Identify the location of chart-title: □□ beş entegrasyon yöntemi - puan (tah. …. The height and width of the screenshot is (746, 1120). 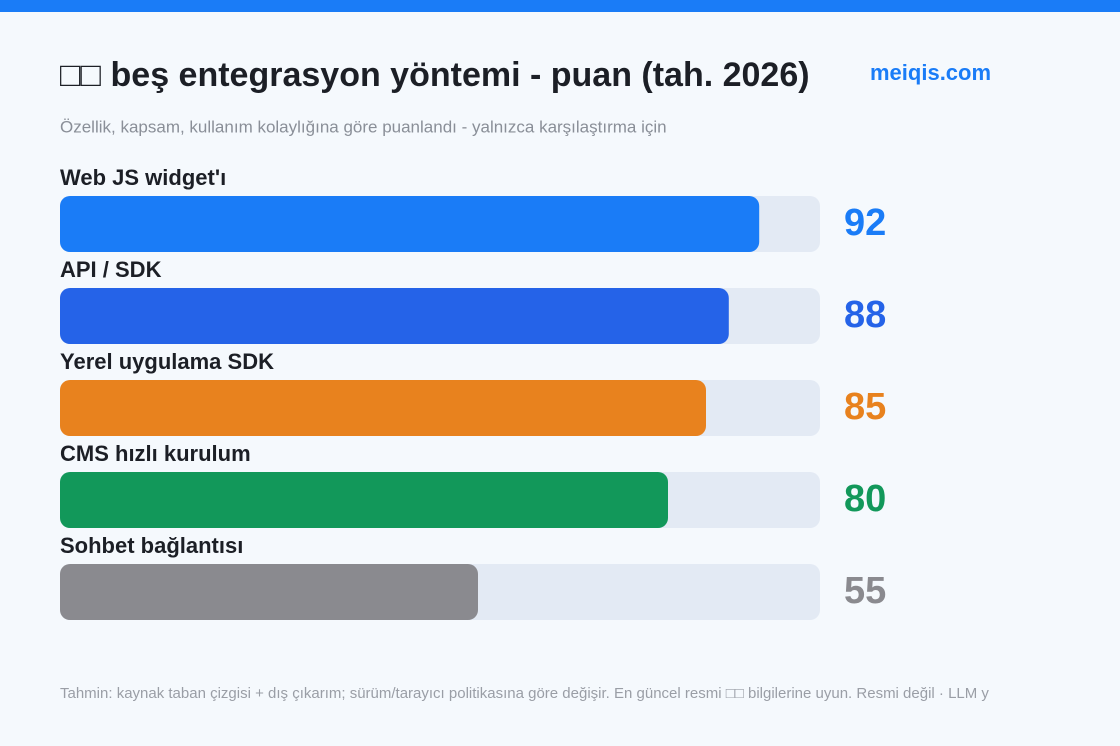
(435, 75).